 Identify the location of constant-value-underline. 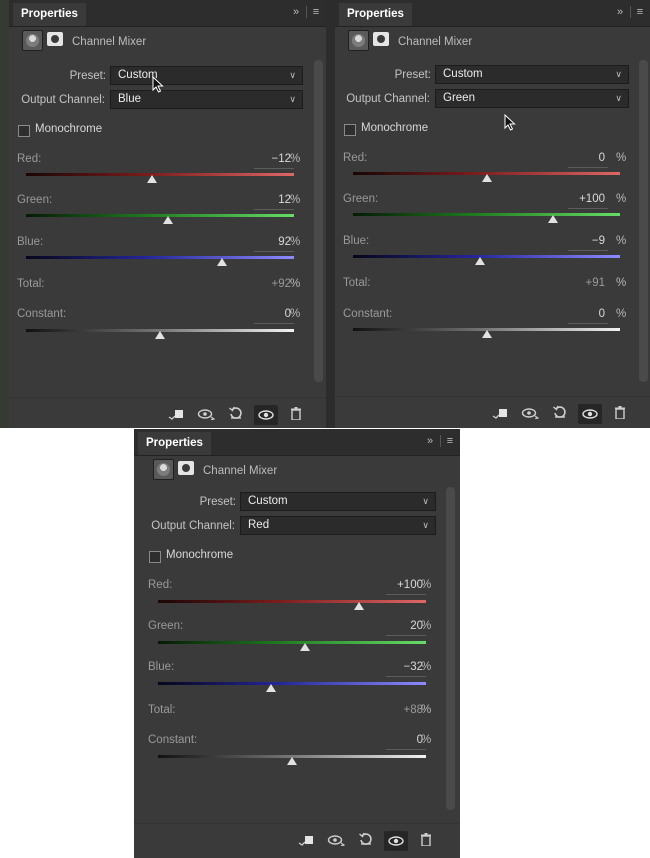
(406, 749).